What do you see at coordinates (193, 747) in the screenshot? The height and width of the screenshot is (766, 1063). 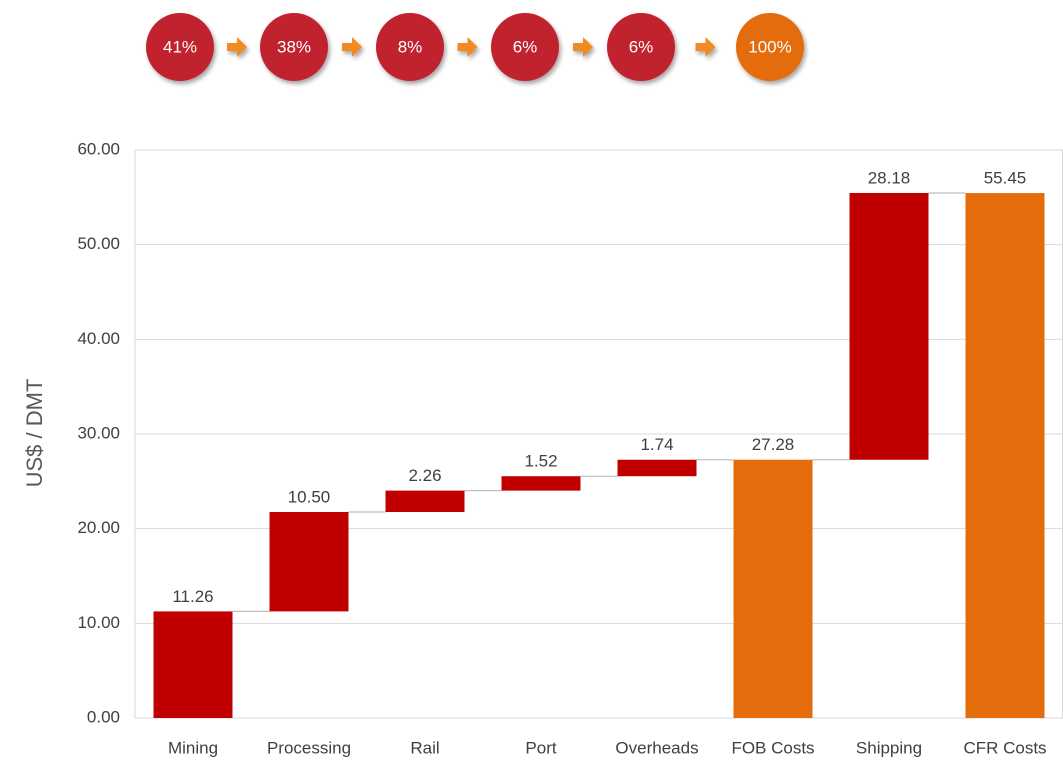 I see `x-tick-label: Mining` at bounding box center [193, 747].